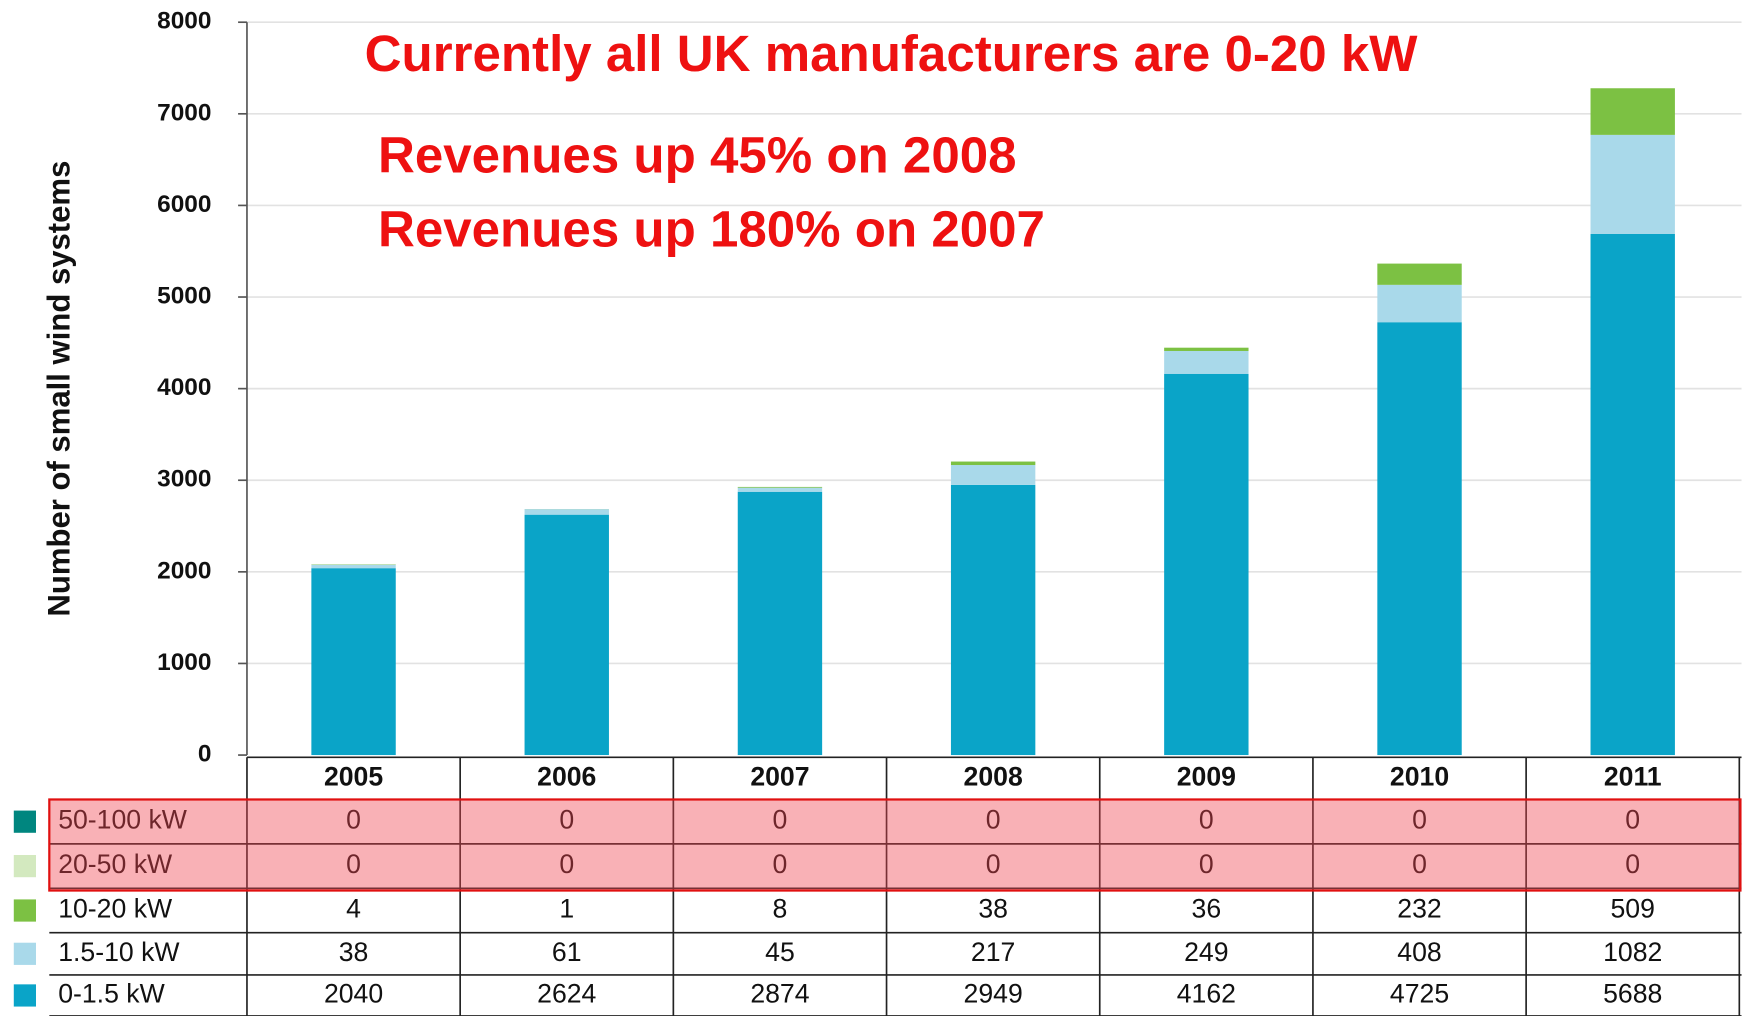 This screenshot has width=1742, height=1016. Describe the element at coordinates (993, 993) in the screenshot. I see `table-cell: 2949` at that location.